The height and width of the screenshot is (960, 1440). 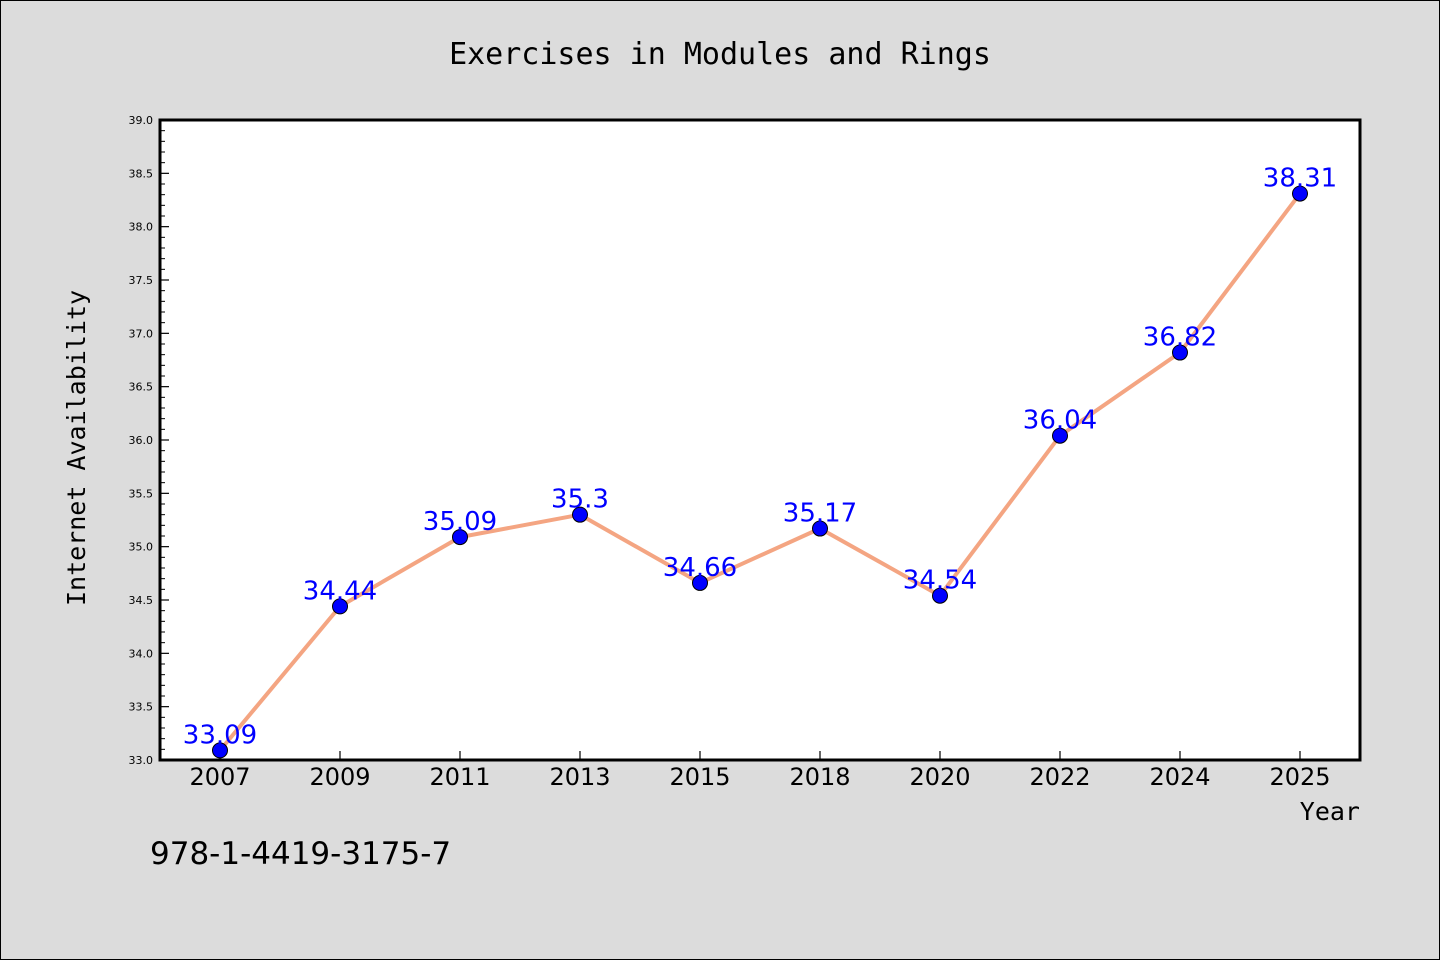 I want to click on data-label: 36.82, so click(x=1180, y=338).